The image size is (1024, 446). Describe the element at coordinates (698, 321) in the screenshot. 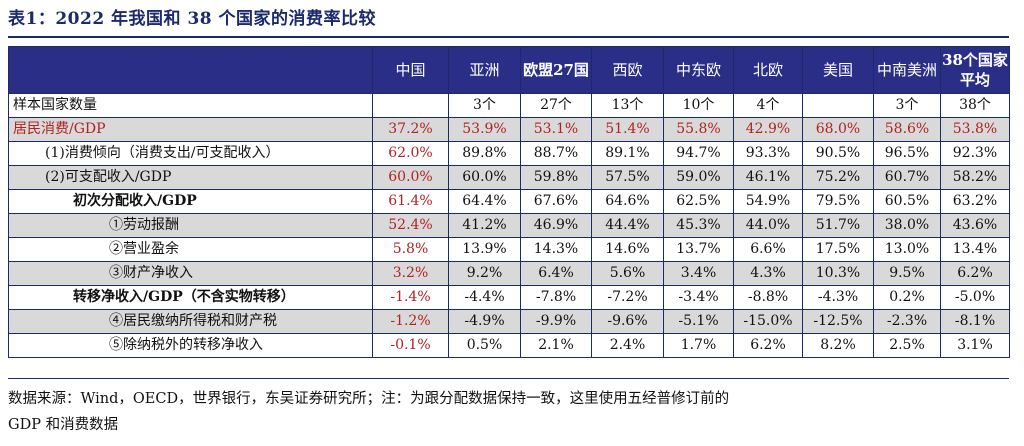

I see `table-cell: -5.1%` at that location.